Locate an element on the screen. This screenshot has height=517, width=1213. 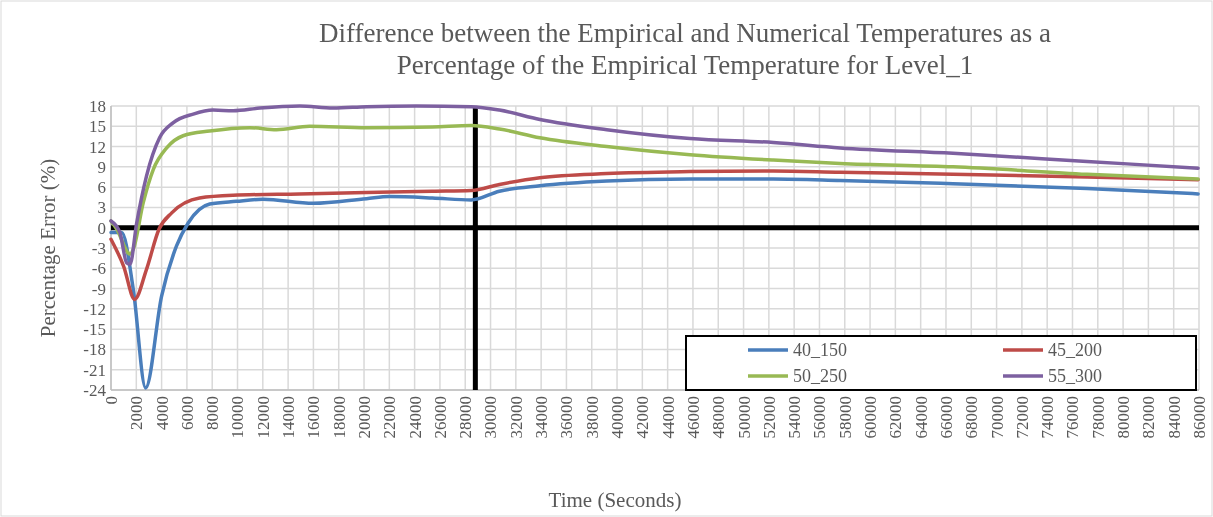
x-tick-label: 22000 is located at coordinates (390, 417).